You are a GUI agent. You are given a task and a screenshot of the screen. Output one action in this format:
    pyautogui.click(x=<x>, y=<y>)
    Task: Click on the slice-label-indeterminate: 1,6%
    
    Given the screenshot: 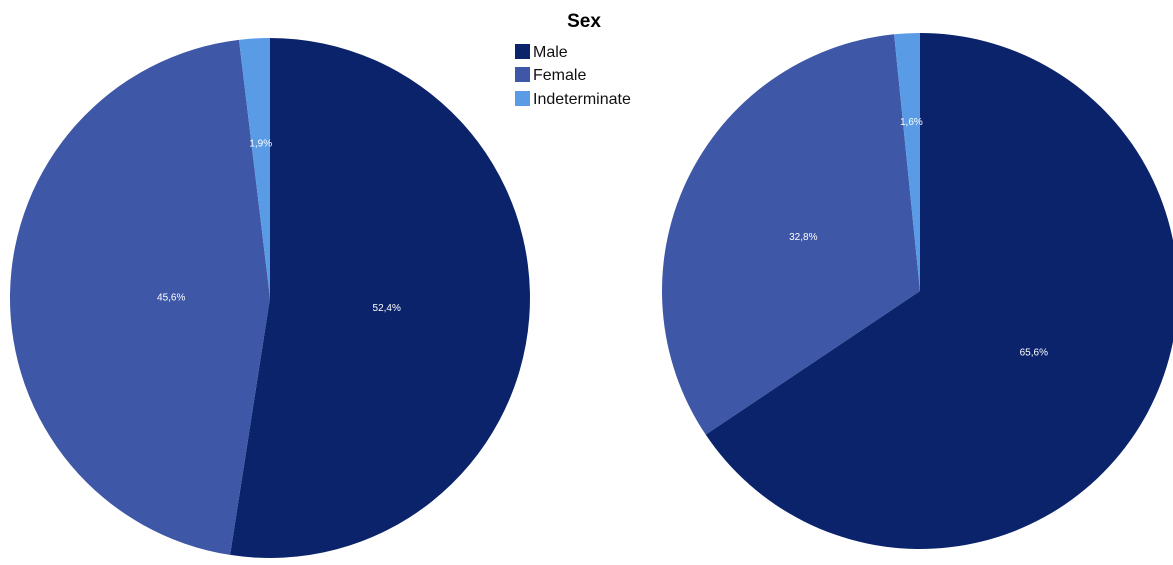 What is the action you would take?
    pyautogui.click(x=911, y=122)
    